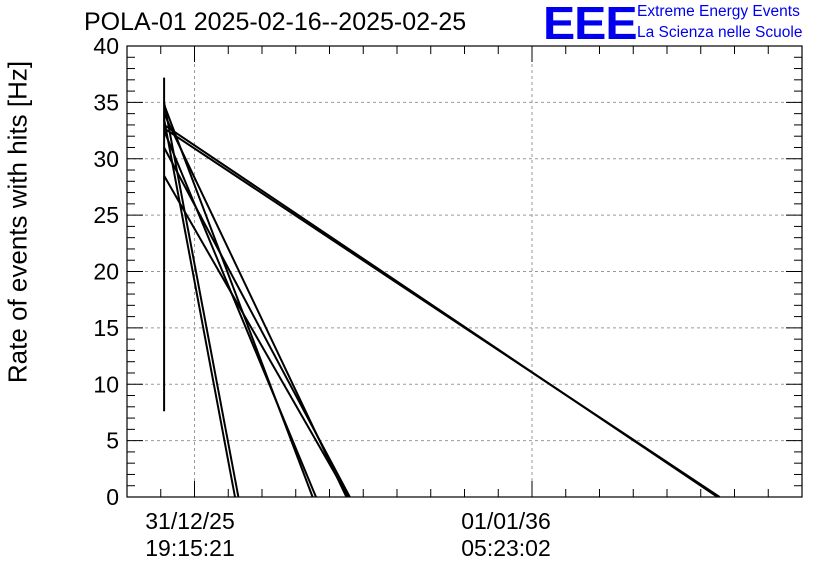  I want to click on x-tick-label-2: 01/01/36 05:23:02, so click(506, 535).